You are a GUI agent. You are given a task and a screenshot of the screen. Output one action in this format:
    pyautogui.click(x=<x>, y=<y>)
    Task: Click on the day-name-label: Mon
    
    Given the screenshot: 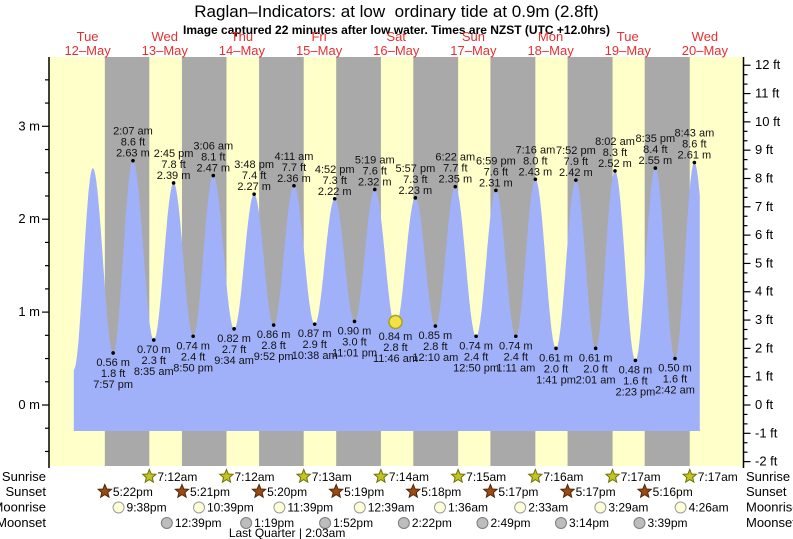 What is the action you would take?
    pyautogui.click(x=550, y=36)
    